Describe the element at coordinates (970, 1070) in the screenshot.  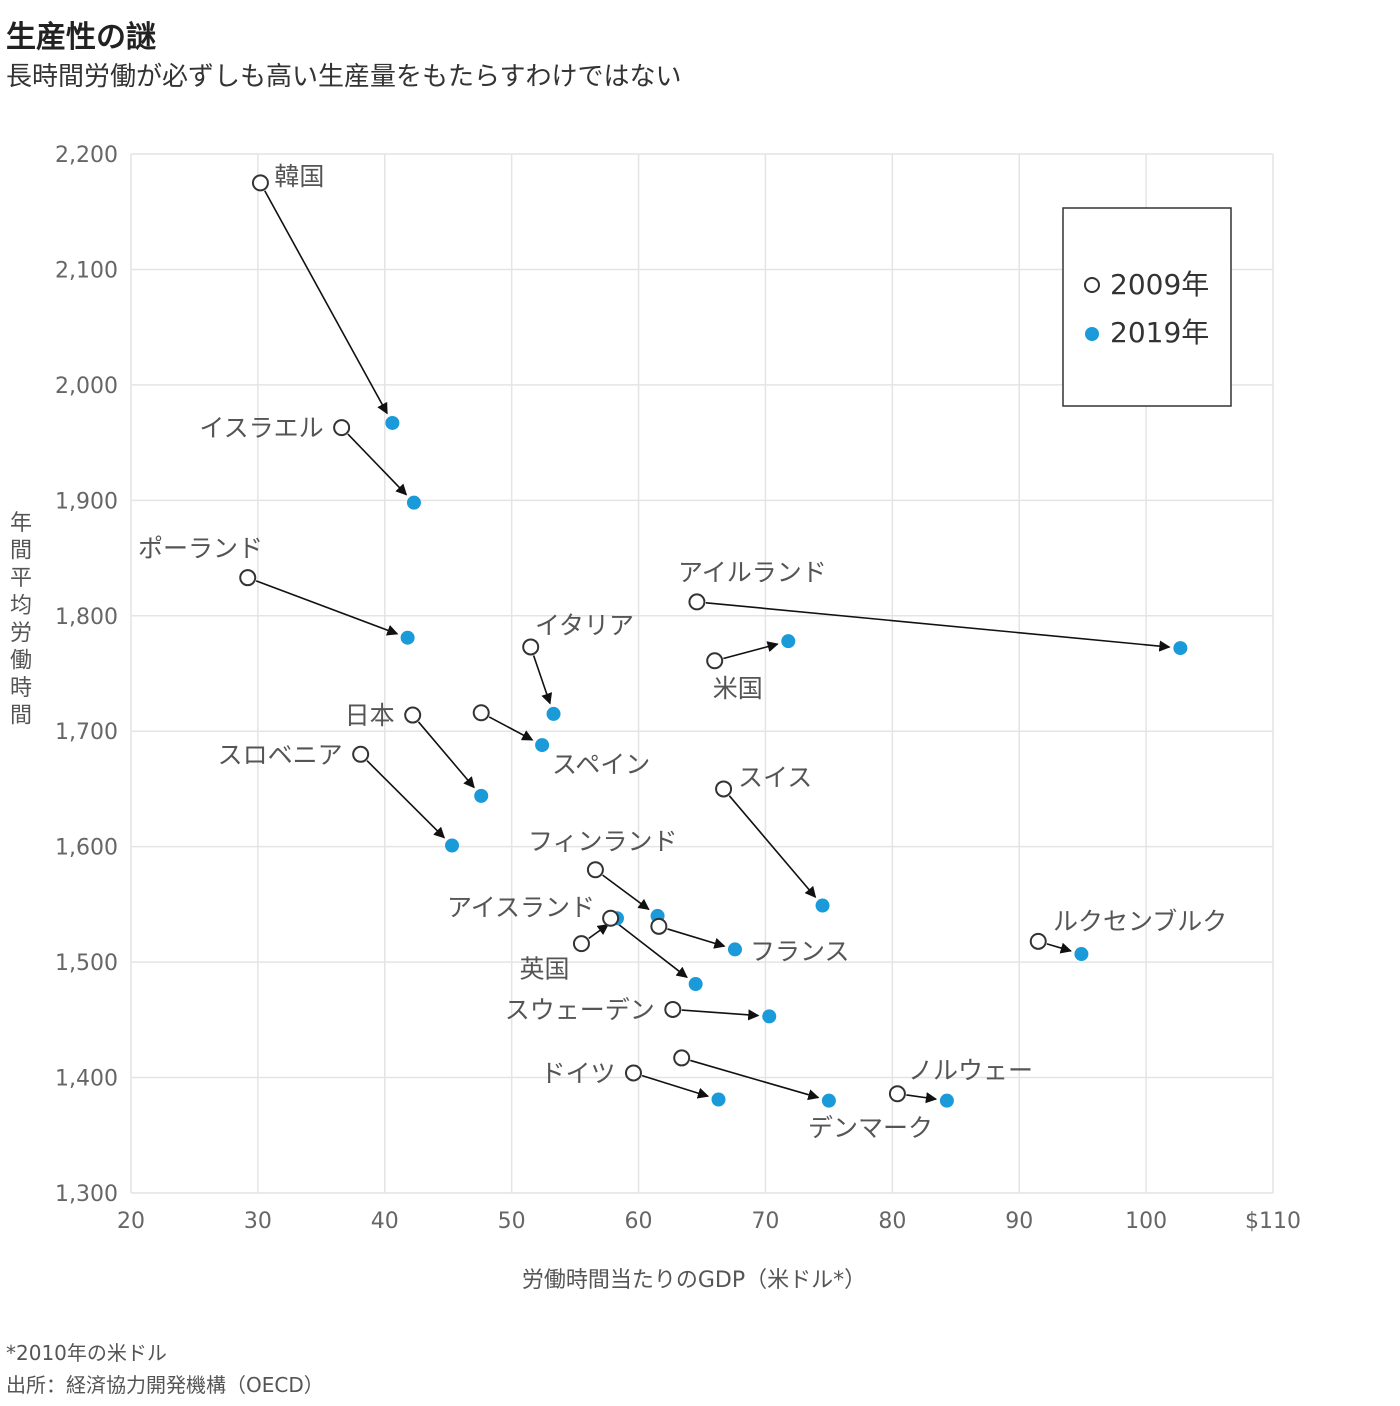
I see `country-label: ノルウェー` at that location.